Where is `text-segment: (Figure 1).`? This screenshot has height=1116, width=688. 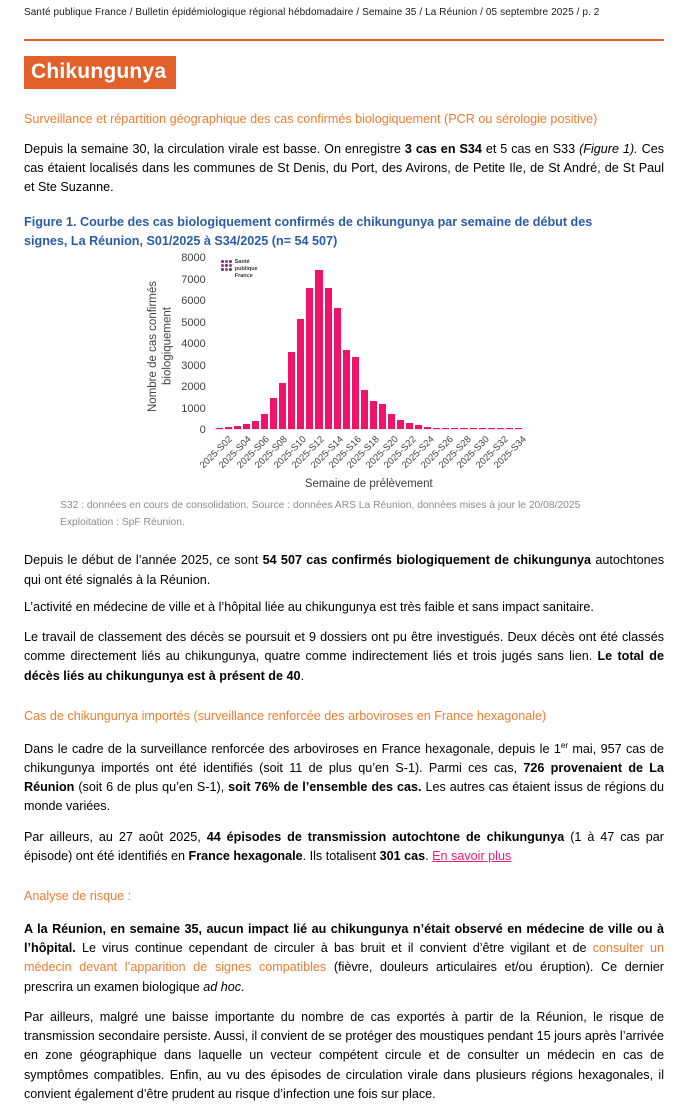
text-segment: (Figure 1). is located at coordinates (608, 148).